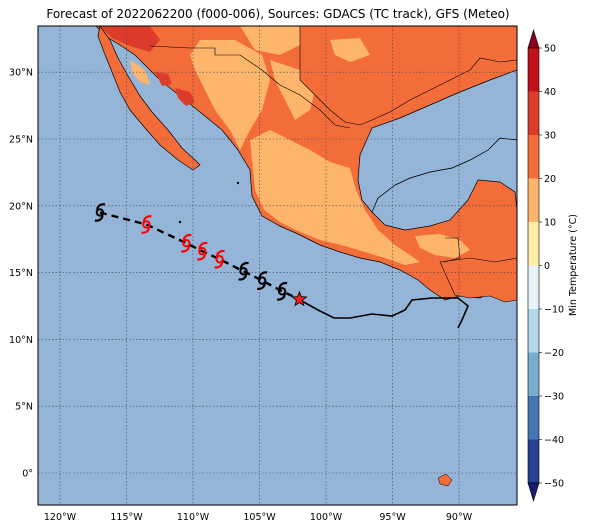 This screenshot has width=592, height=529. I want to click on galapagos-islands, so click(445, 480).